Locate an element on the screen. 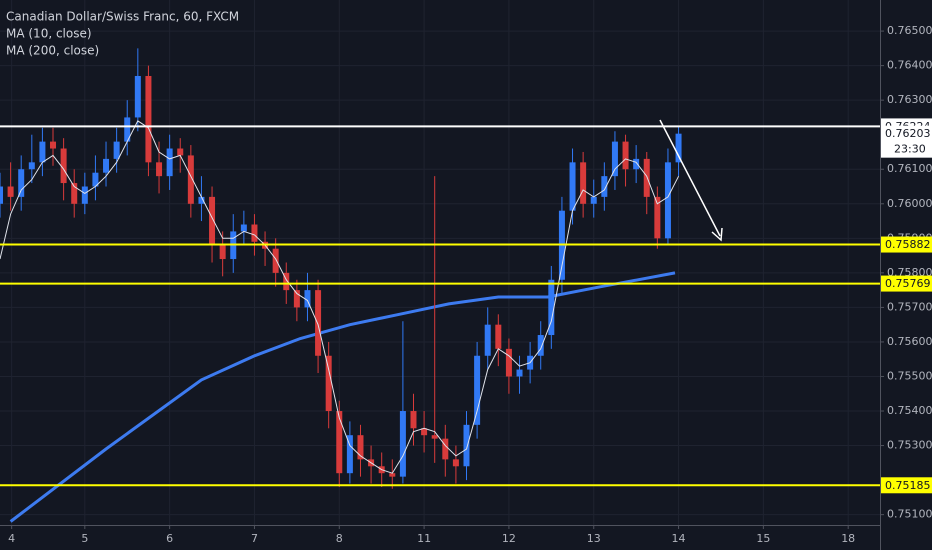 Image resolution: width=932 pixels, height=550 pixels. x-tick-label: 14 is located at coordinates (679, 538).